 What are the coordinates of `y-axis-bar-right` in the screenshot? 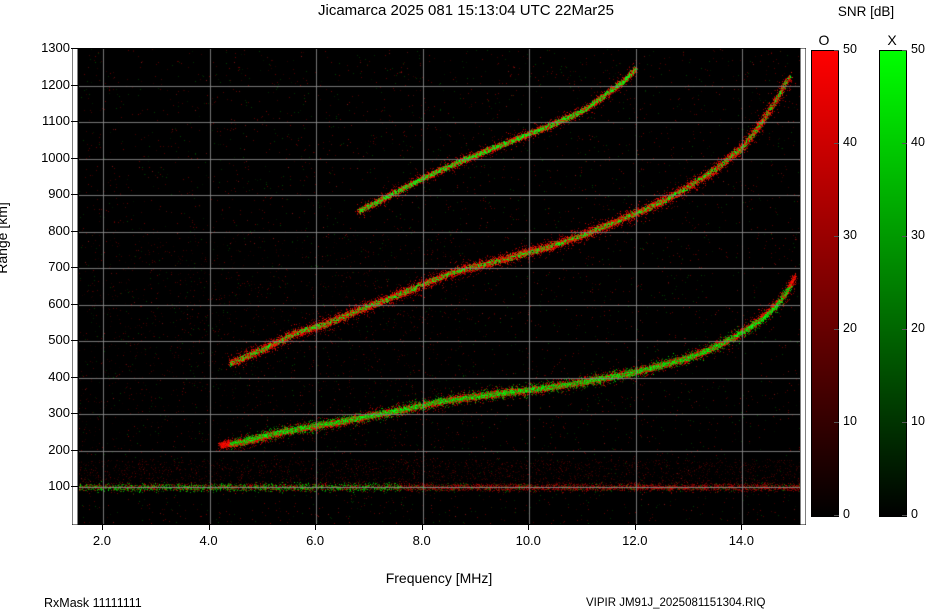 It's located at (803, 286).